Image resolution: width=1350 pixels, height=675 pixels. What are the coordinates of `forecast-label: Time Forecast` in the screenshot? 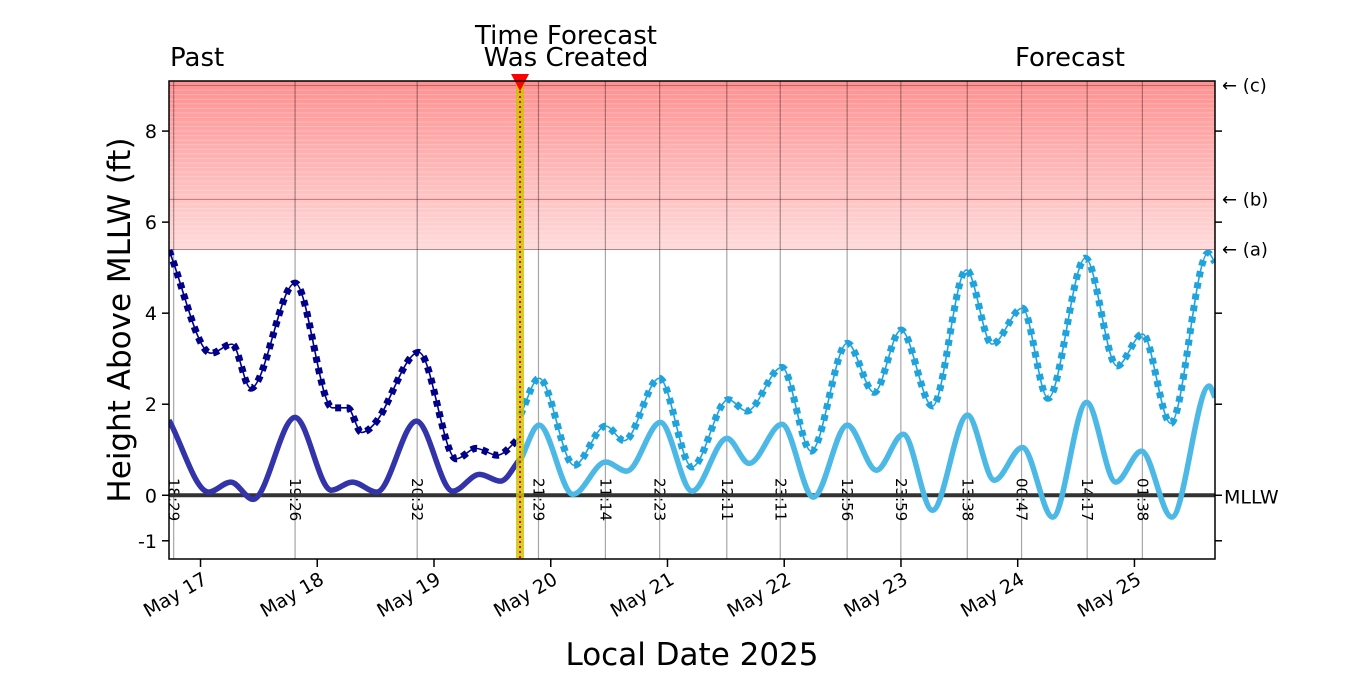 It's located at (565, 36).